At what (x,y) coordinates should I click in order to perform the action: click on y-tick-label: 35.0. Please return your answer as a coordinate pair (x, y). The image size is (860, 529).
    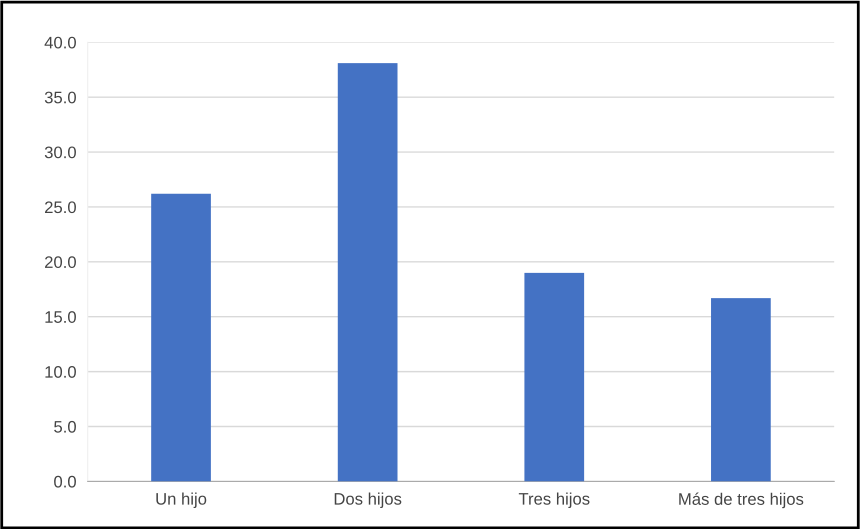
    Looking at the image, I should click on (60, 98).